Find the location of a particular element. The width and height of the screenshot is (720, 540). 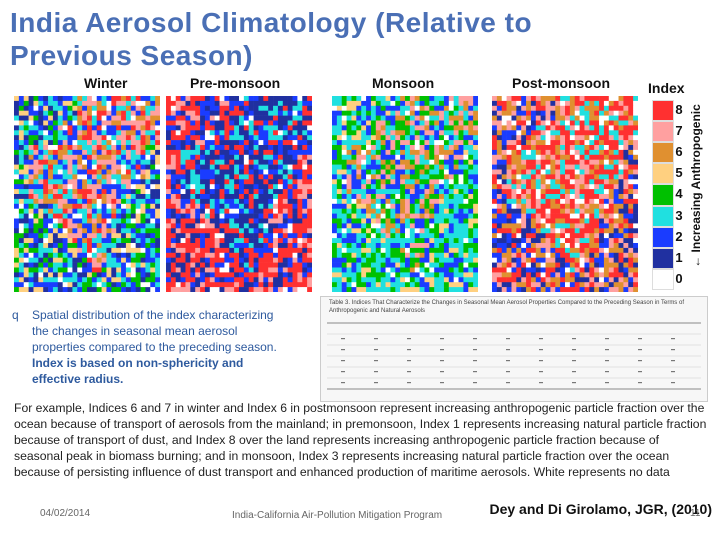

table-cell-mark is located at coordinates (673, 361).